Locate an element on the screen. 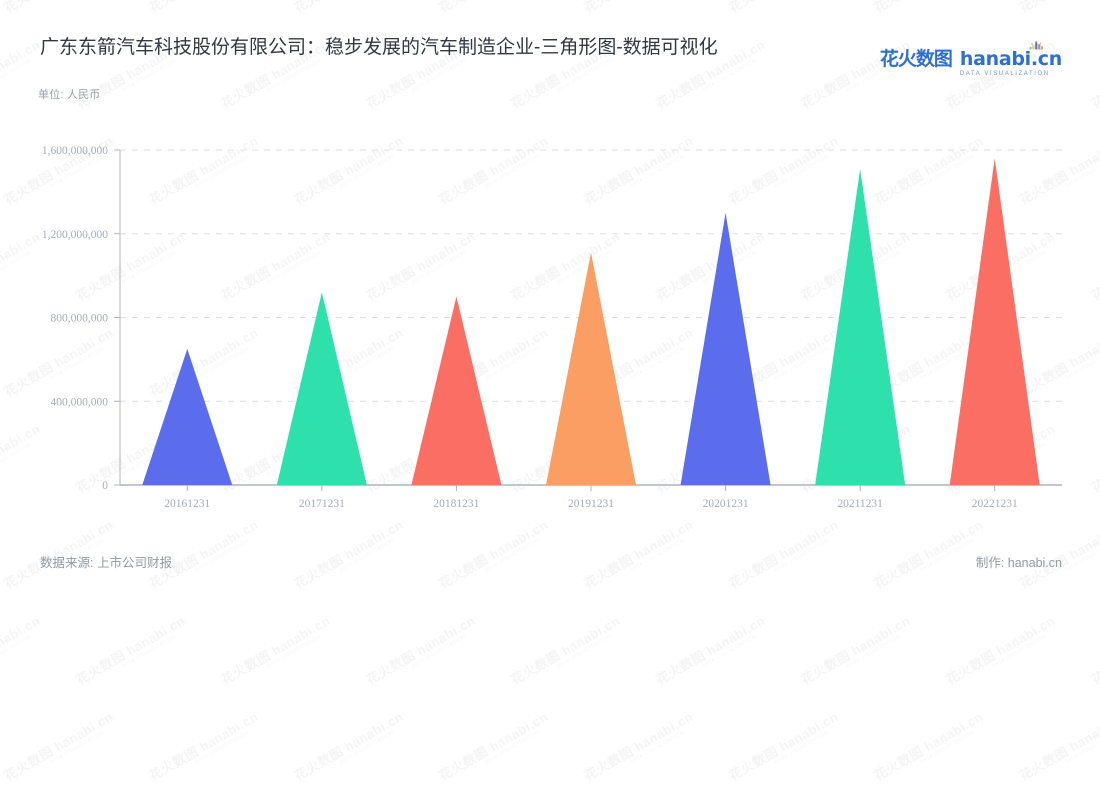  y-axis-tick-label: 800,000,000 is located at coordinates (80, 319).